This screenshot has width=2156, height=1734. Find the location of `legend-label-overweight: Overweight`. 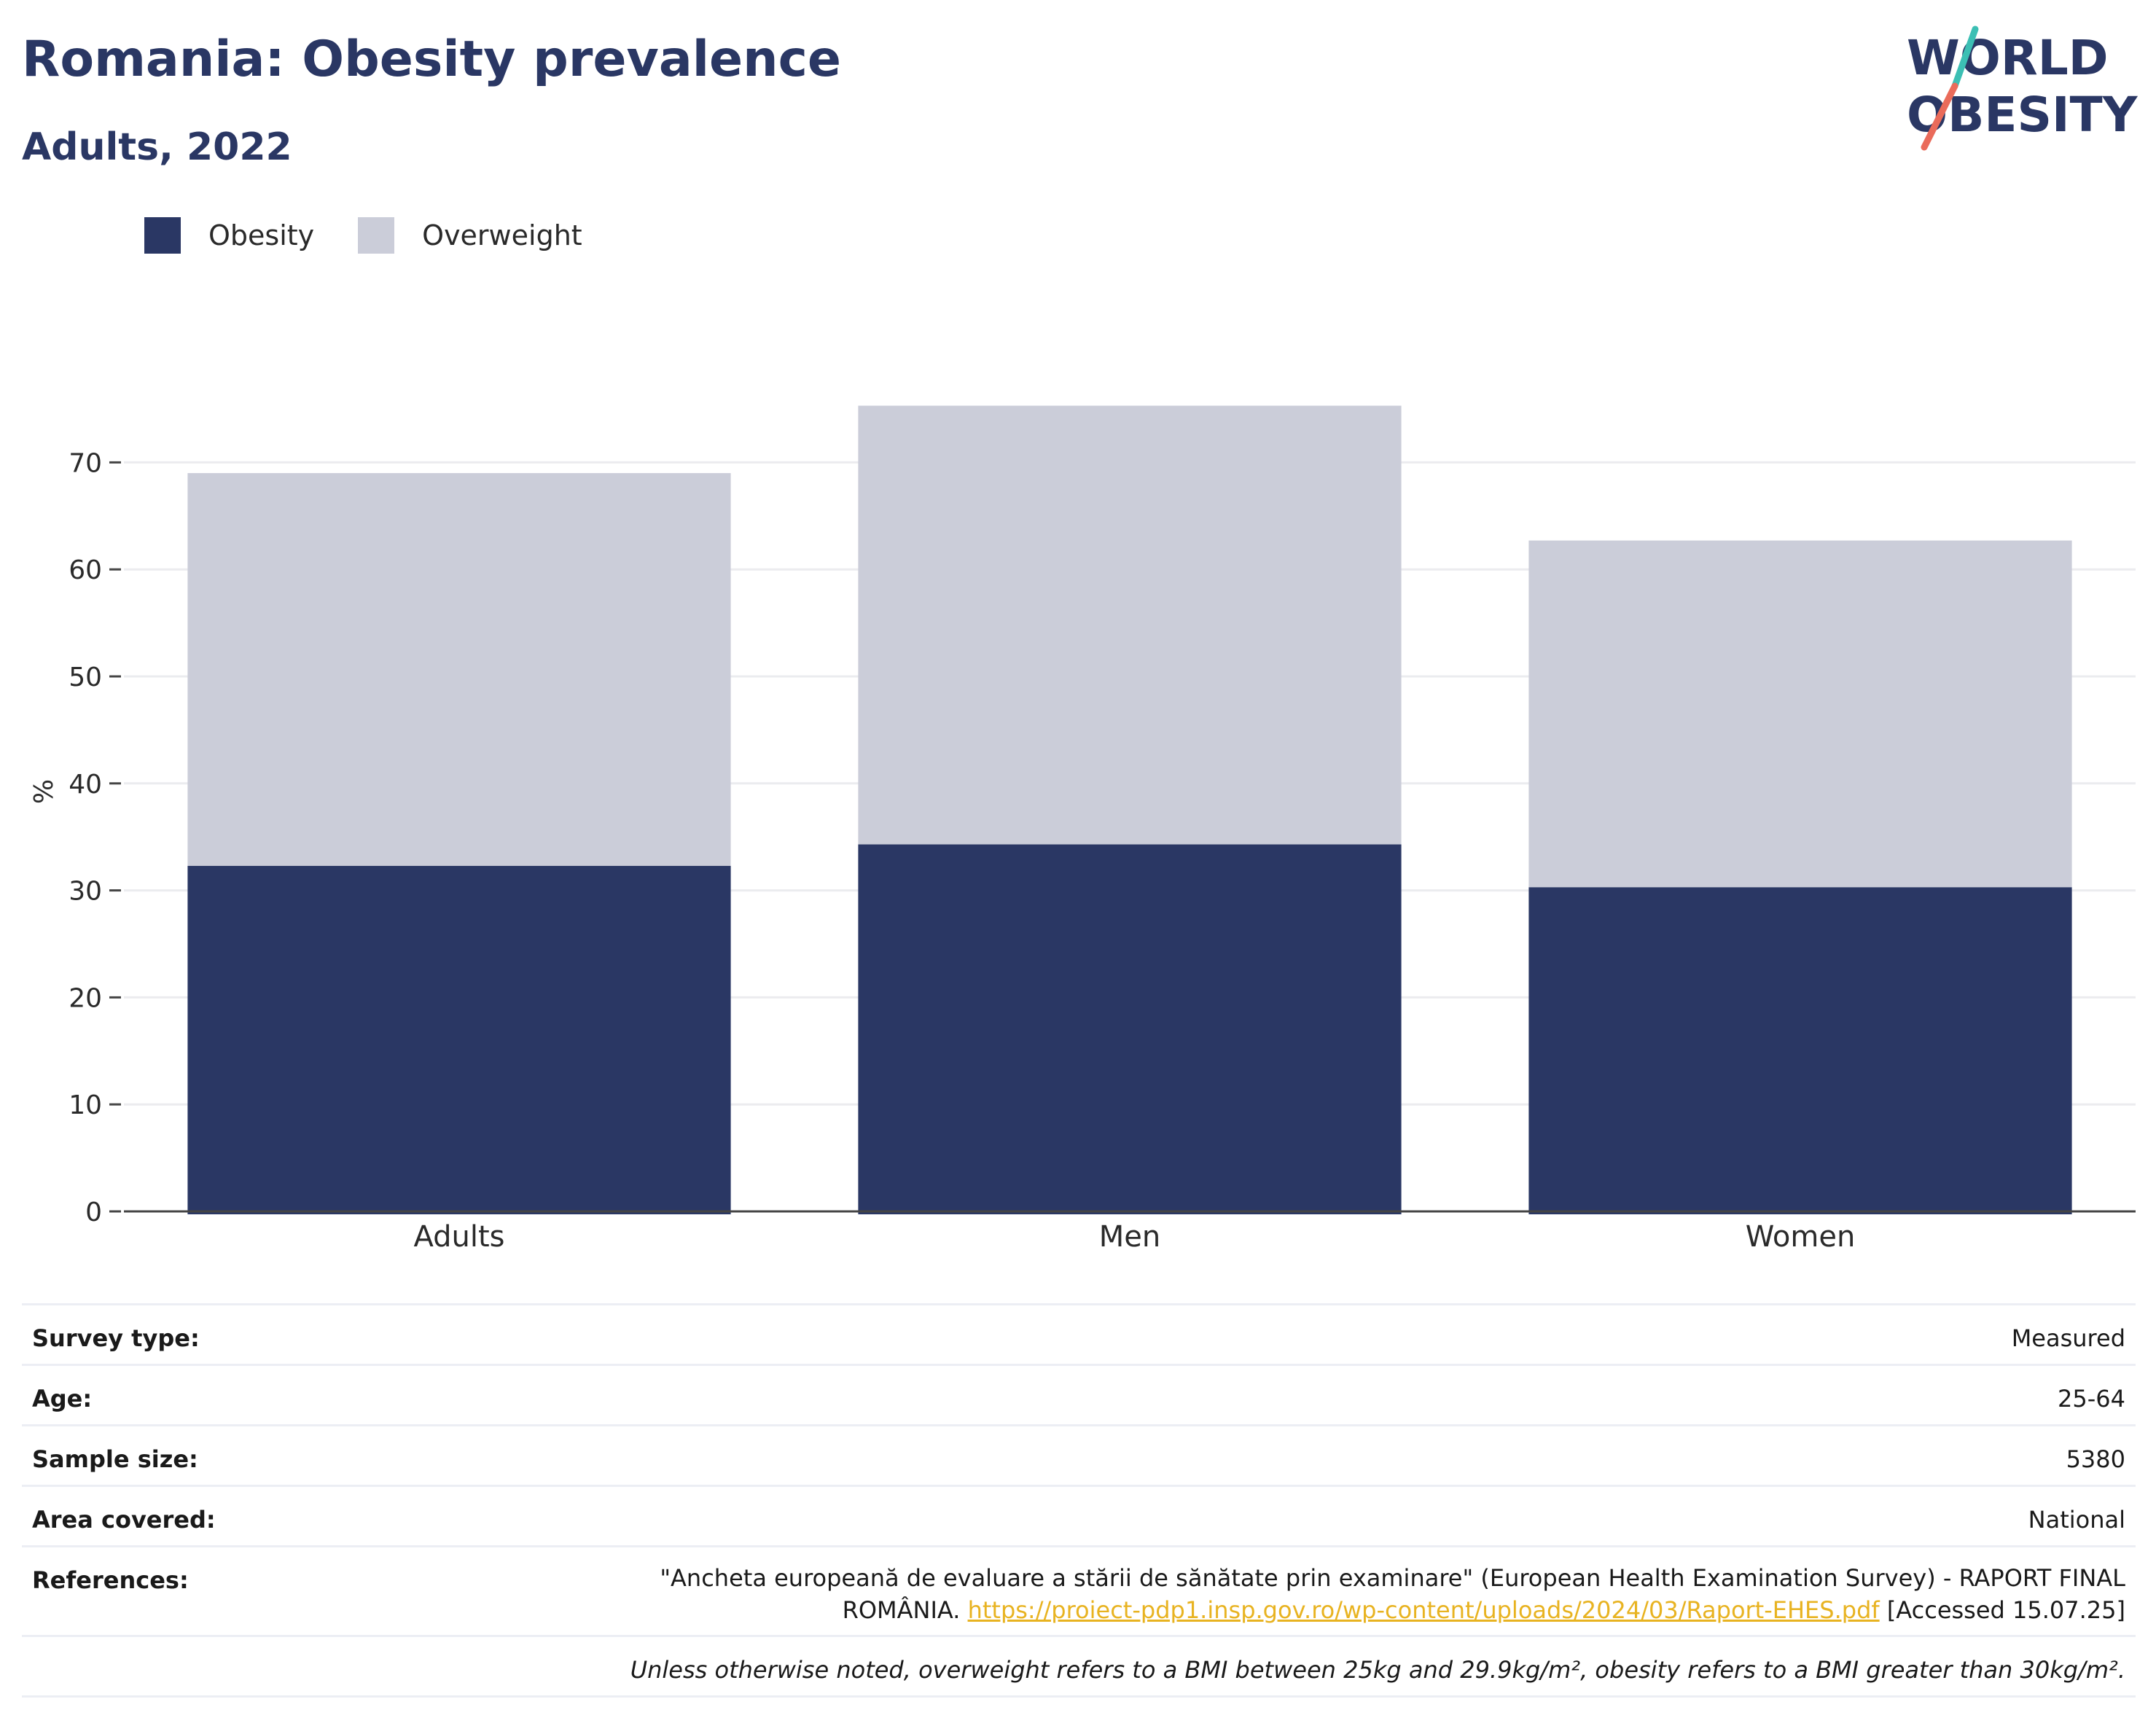

legend-label-overweight: Overweight is located at coordinates (502, 235).